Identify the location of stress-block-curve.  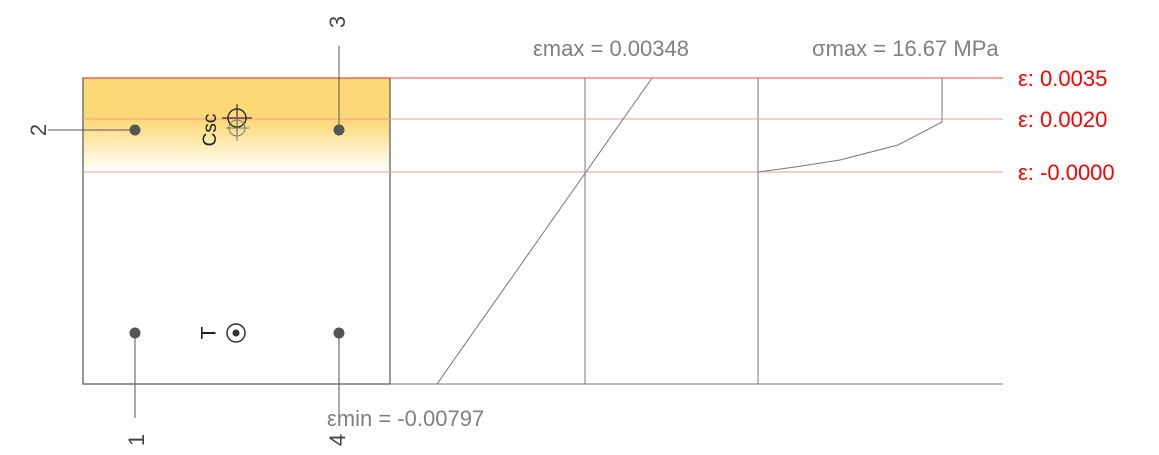
(850, 125).